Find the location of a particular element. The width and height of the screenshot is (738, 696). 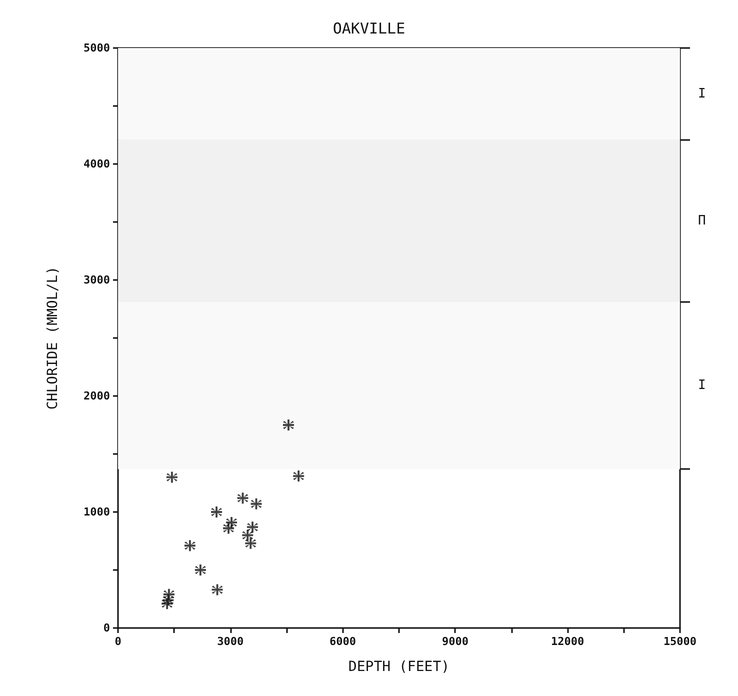

y-tick-label: 0 is located at coordinates (106, 628).